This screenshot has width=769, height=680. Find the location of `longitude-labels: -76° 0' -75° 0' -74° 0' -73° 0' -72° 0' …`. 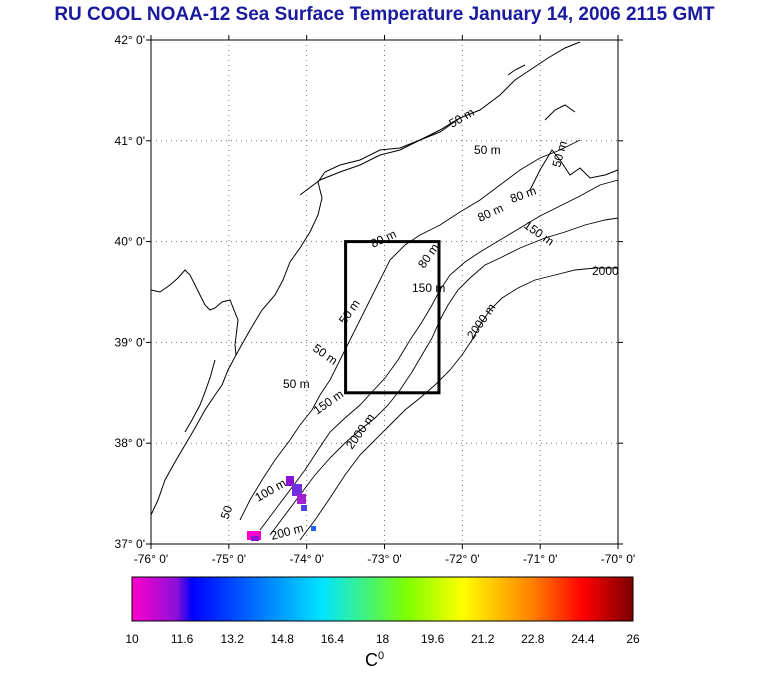

longitude-labels: -76° 0' -75° 0' -74° 0' -73° 0' -72° 0' … is located at coordinates (384, 559).